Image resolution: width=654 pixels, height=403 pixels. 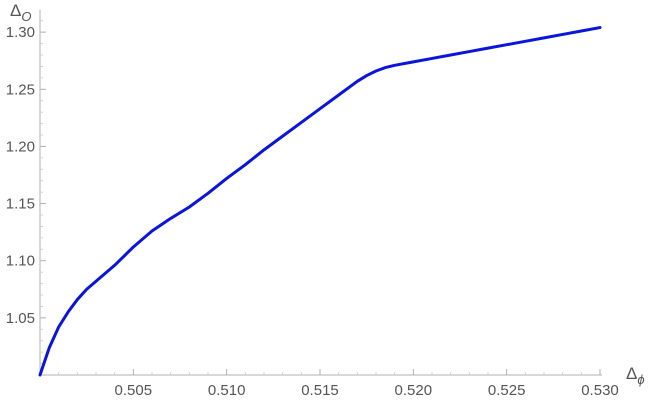 I want to click on x-tick-label: 0.505, so click(x=134, y=390).